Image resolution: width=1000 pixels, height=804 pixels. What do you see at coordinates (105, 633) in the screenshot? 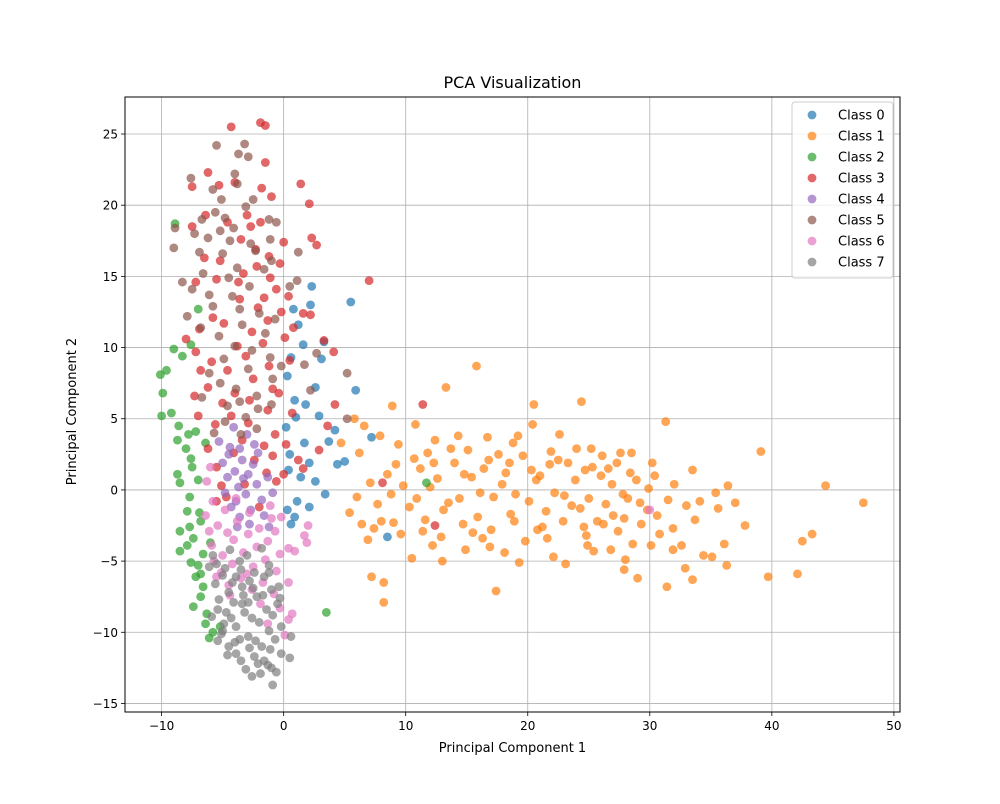
I see `y-tick-label: −10` at bounding box center [105, 633].